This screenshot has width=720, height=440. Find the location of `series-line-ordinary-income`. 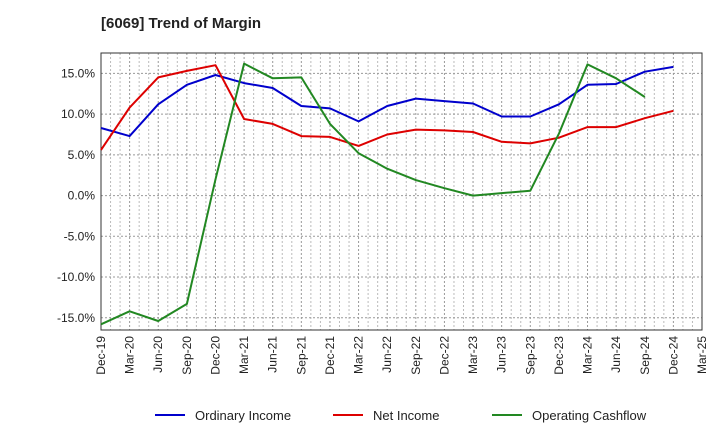

series-line-ordinary-income is located at coordinates (387, 101).